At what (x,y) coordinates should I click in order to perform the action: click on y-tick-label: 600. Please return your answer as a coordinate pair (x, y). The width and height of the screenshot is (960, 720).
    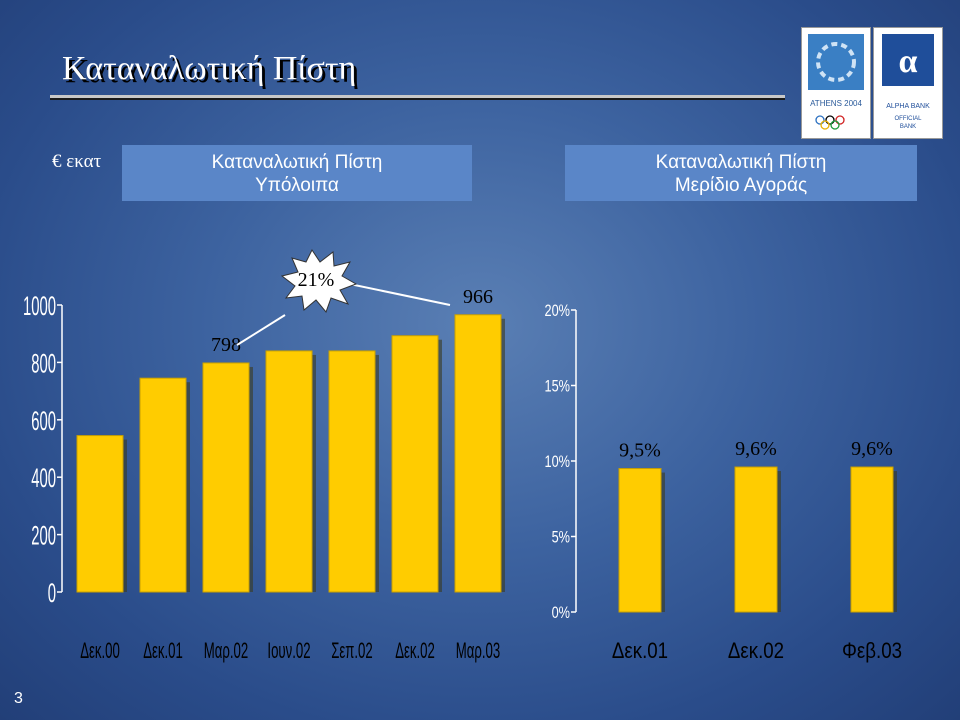
    Looking at the image, I should click on (43, 420).